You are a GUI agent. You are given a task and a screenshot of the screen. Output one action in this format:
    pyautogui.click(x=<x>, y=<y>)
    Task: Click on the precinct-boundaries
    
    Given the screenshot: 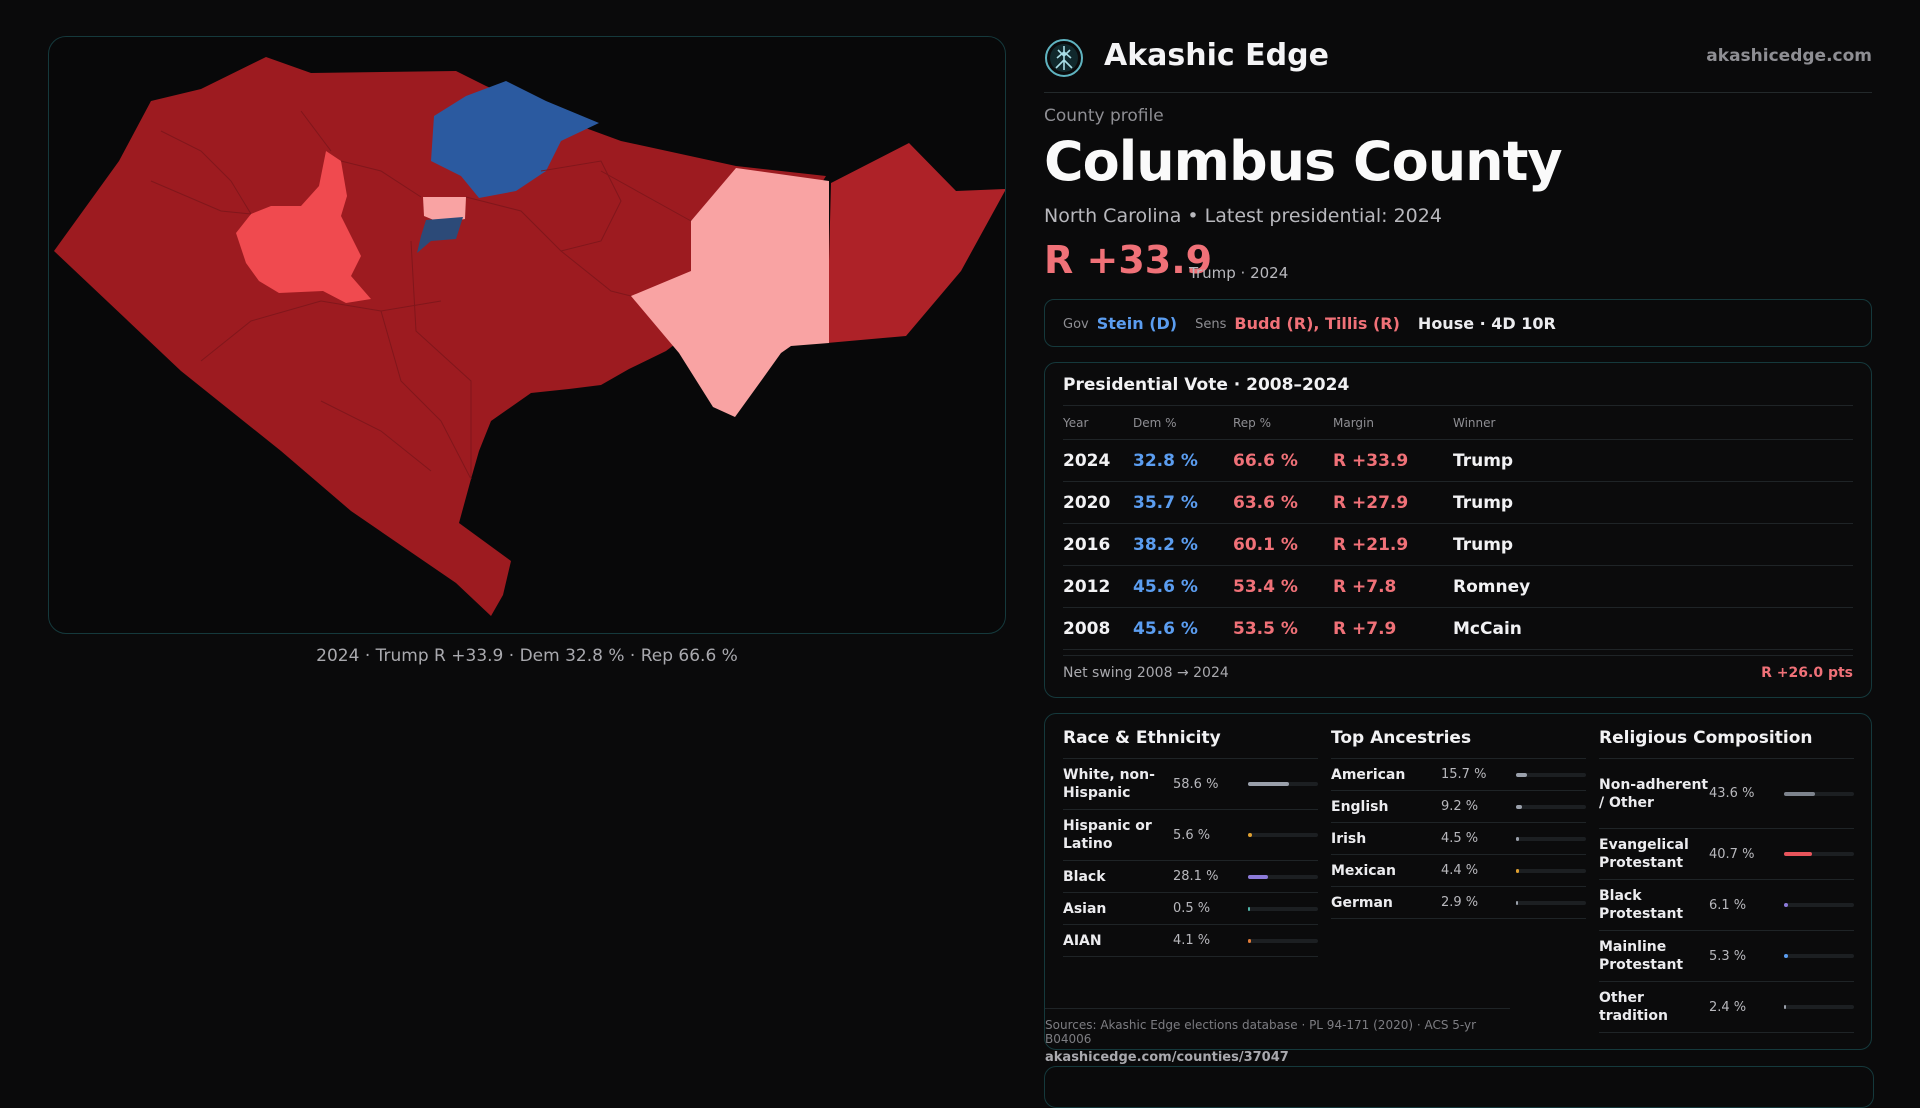 What is the action you would take?
    pyautogui.click(x=421, y=295)
    